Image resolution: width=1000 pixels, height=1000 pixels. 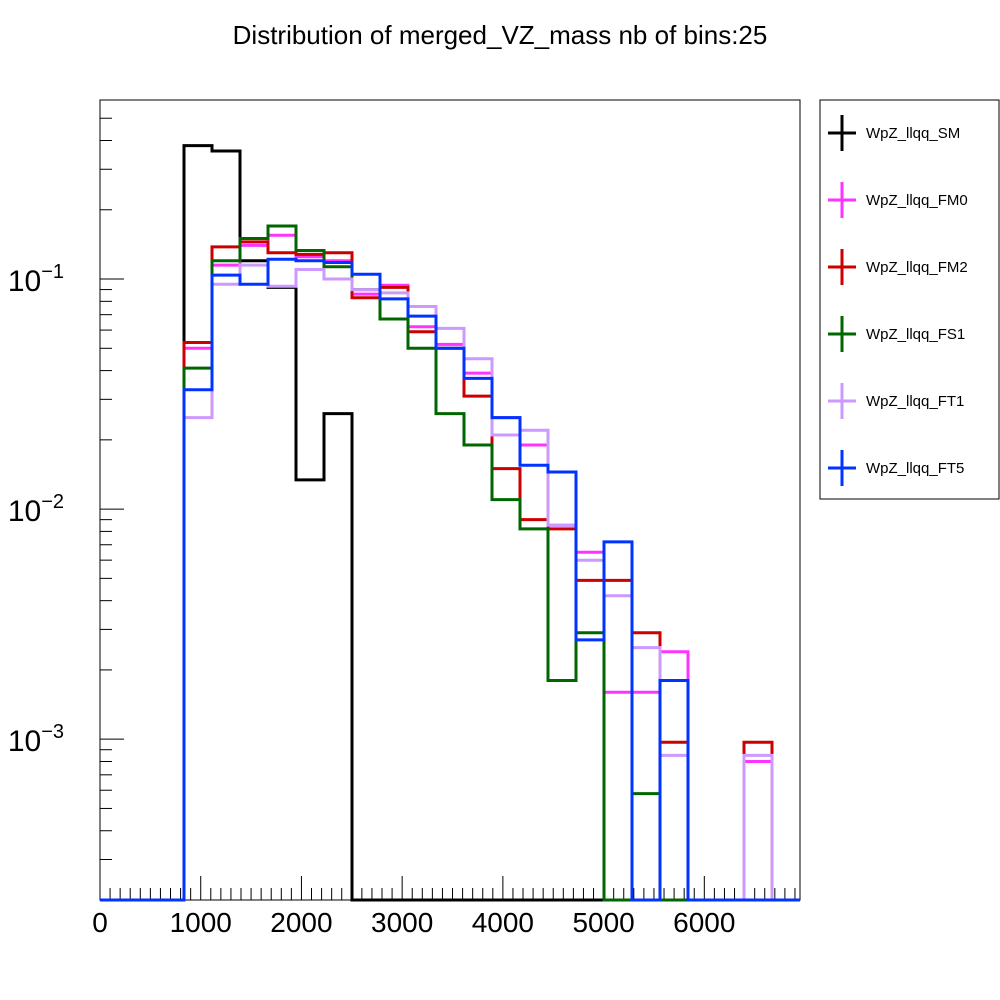 What do you see at coordinates (915, 334) in the screenshot?
I see `legend-label: WpZ_llqq_FS1` at bounding box center [915, 334].